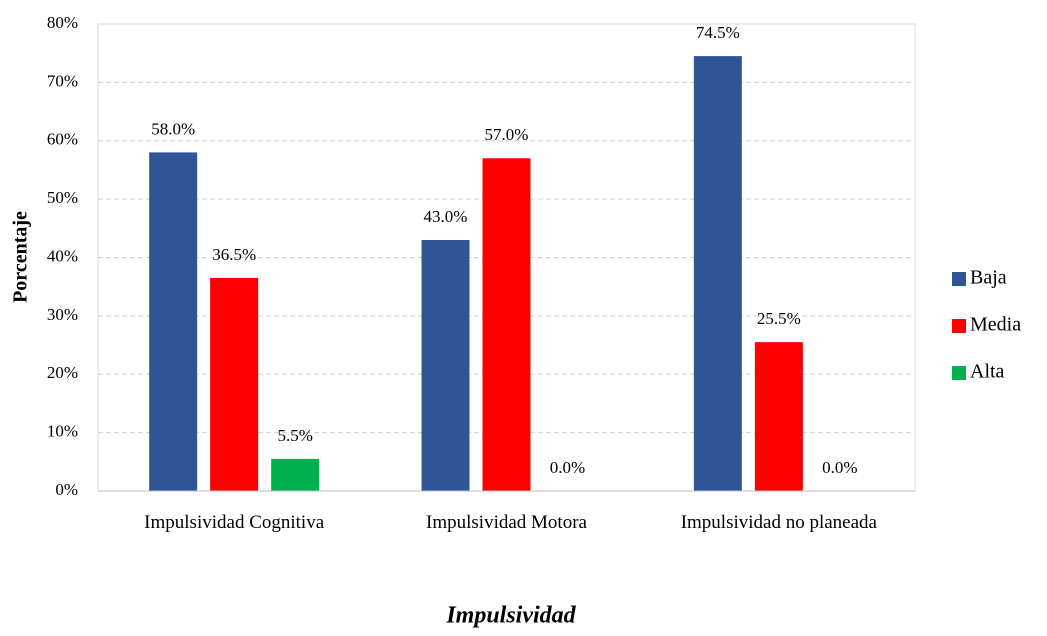 The height and width of the screenshot is (636, 1047). Describe the element at coordinates (66, 489) in the screenshot. I see `y-tick-label: 0%` at that location.